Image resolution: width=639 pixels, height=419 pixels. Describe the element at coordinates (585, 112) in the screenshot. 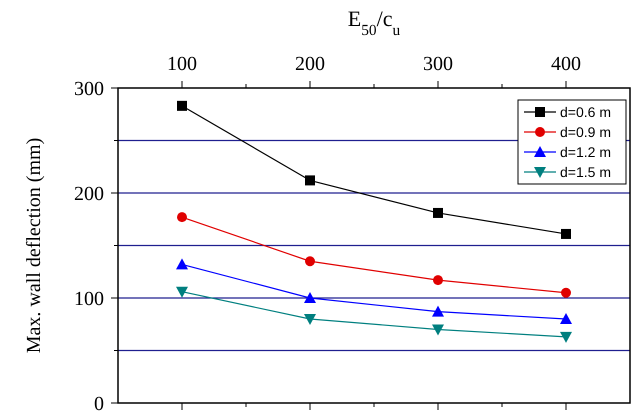

I see `legend-label: d=0.6 m` at that location.